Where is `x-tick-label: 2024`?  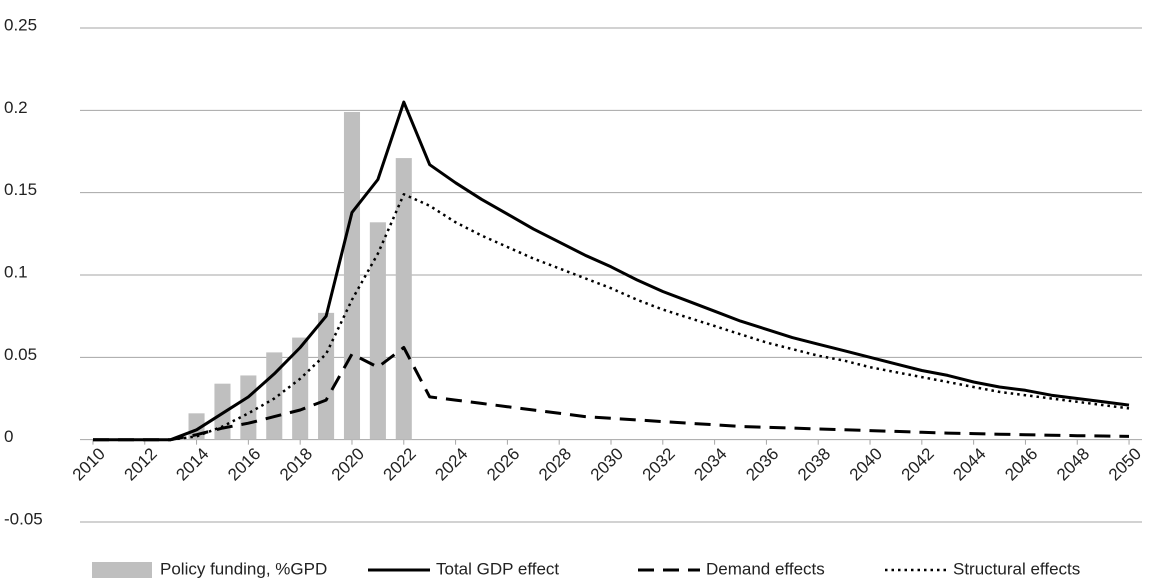
x-tick-label: 2024 is located at coordinates (451, 464).